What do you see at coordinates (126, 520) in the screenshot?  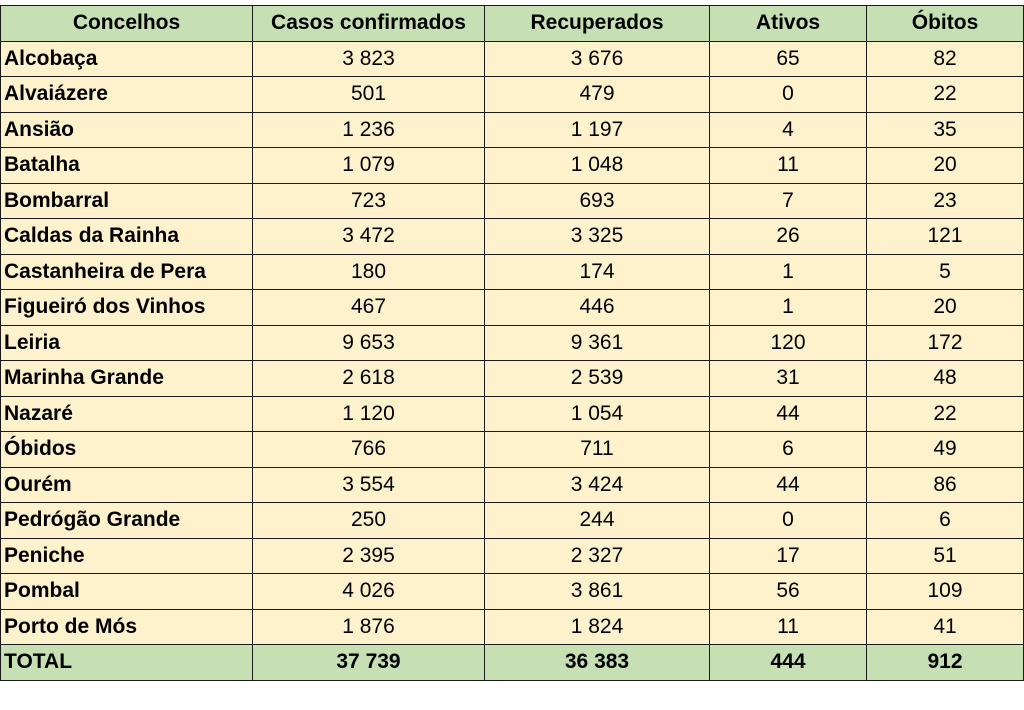 I see `cell-concelho: Pedrógão Grande` at bounding box center [126, 520].